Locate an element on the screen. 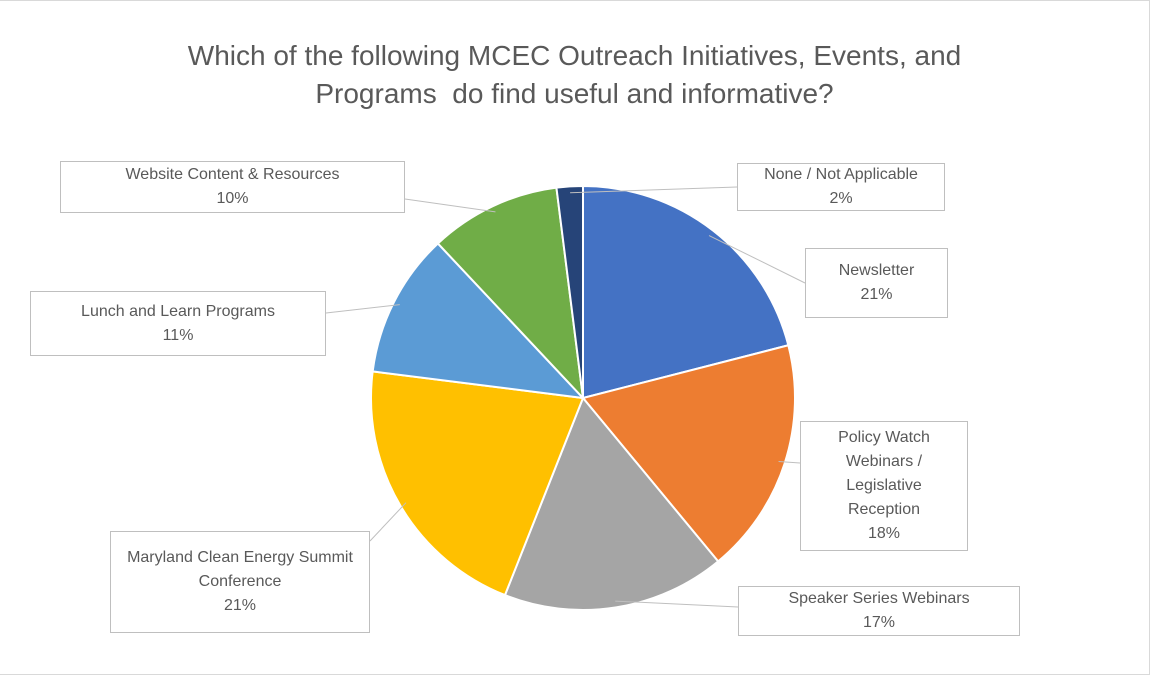  data-label: Speaker Series Webinars 17% is located at coordinates (879, 611).